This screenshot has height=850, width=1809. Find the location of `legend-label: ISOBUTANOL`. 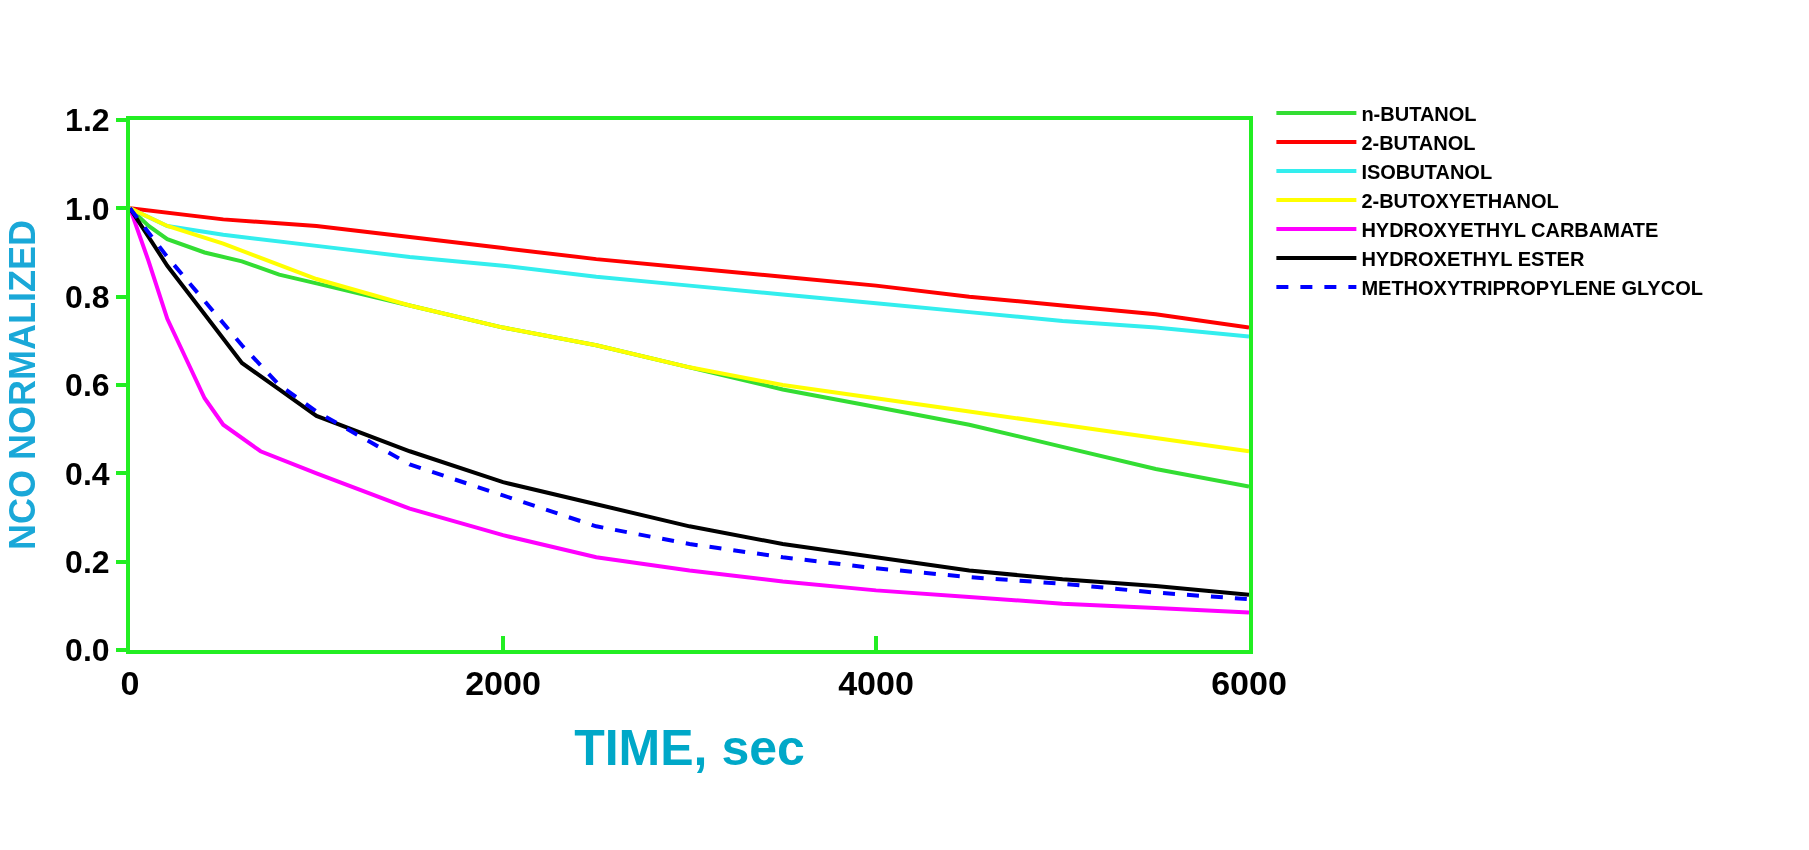

legend-label: ISOBUTANOL is located at coordinates (1427, 171).